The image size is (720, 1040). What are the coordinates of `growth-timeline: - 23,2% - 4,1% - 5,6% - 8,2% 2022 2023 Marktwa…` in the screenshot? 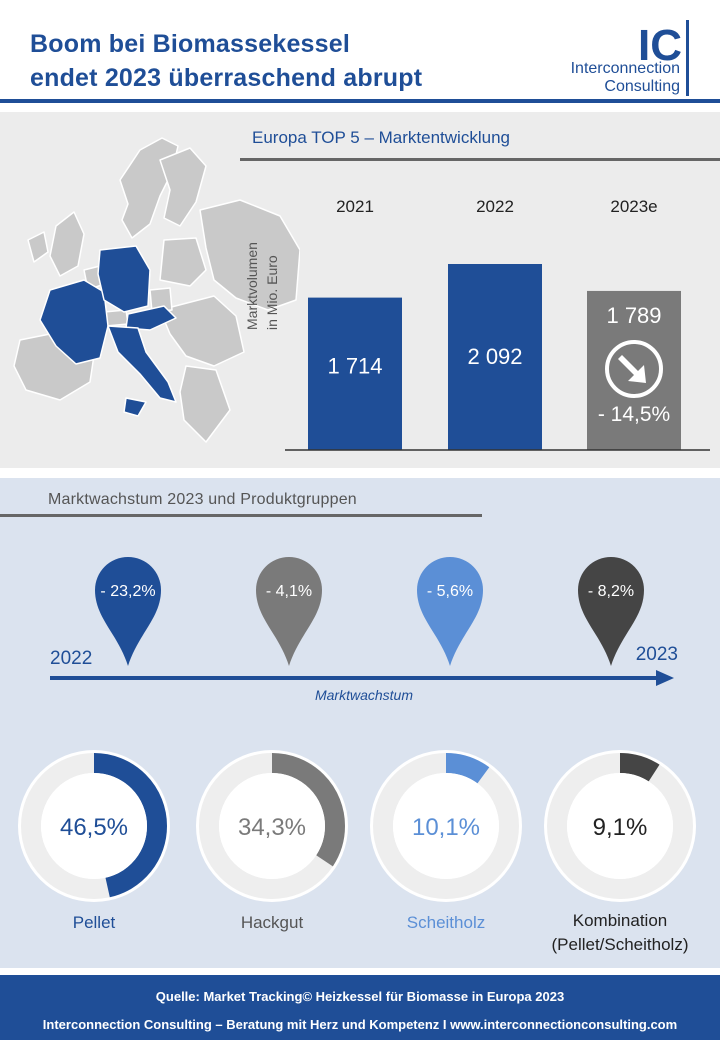 It's located at (364, 630).